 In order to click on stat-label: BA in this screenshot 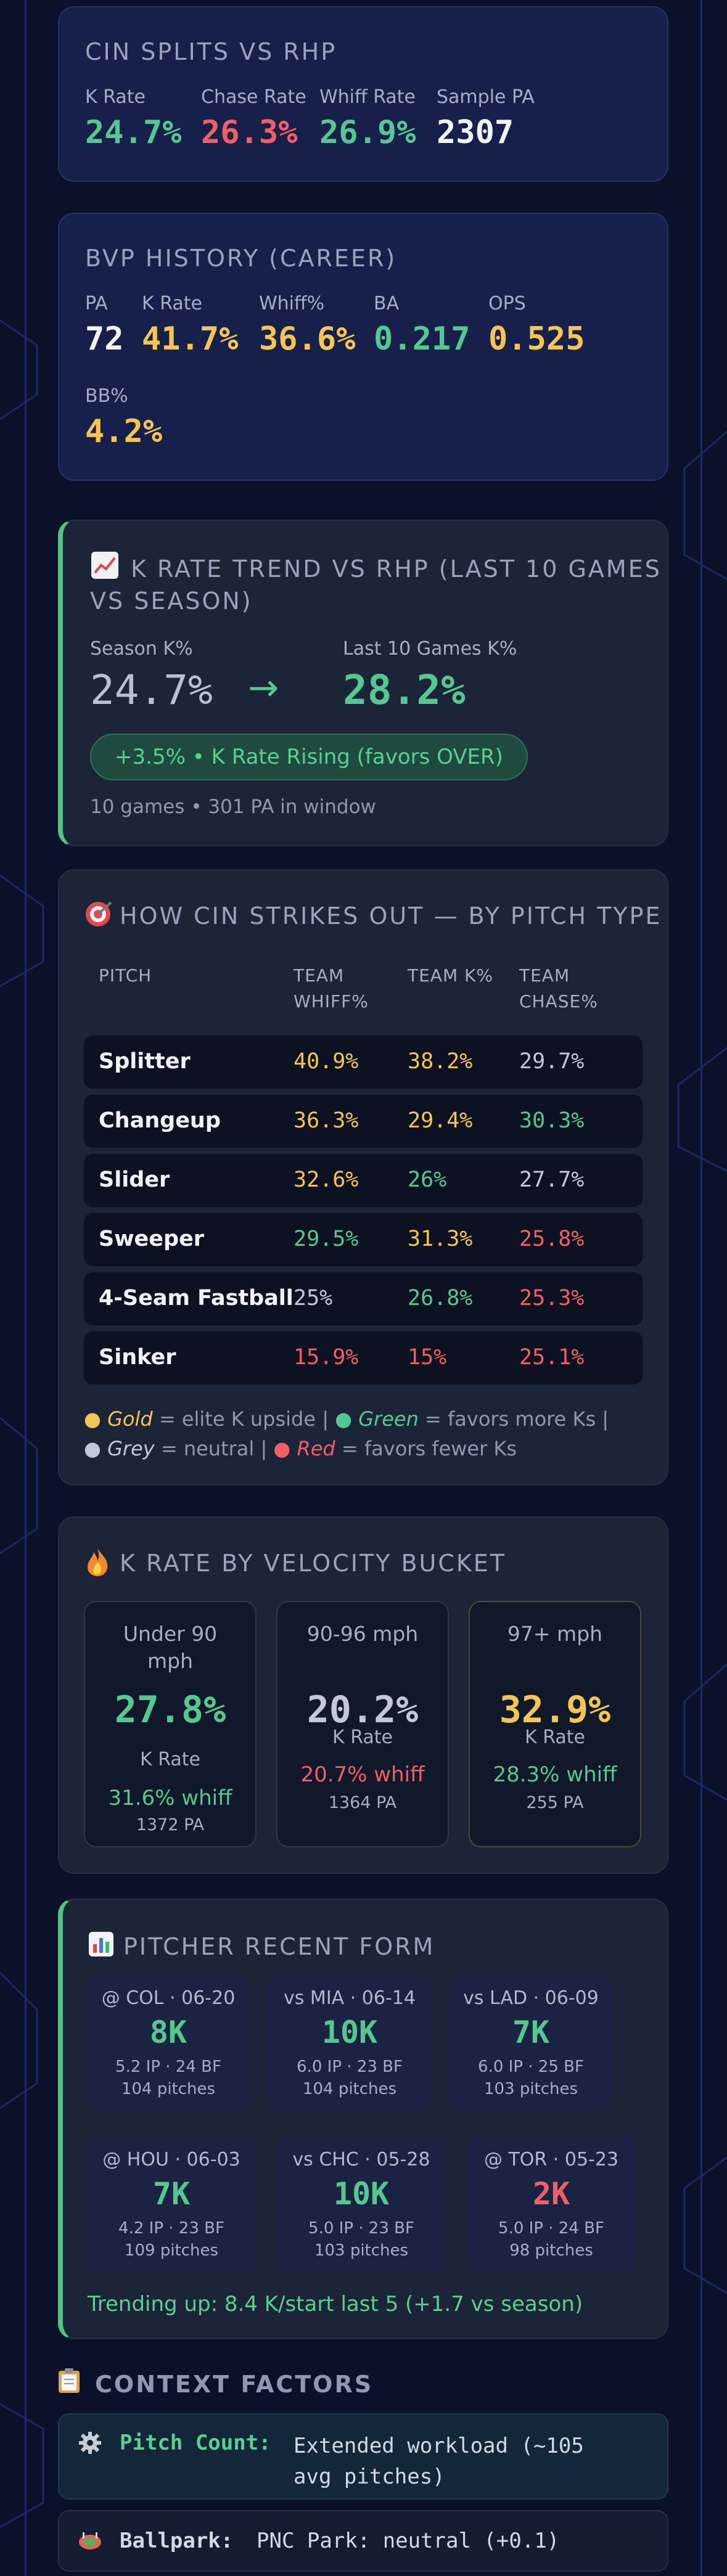, I will do `click(387, 303)`.